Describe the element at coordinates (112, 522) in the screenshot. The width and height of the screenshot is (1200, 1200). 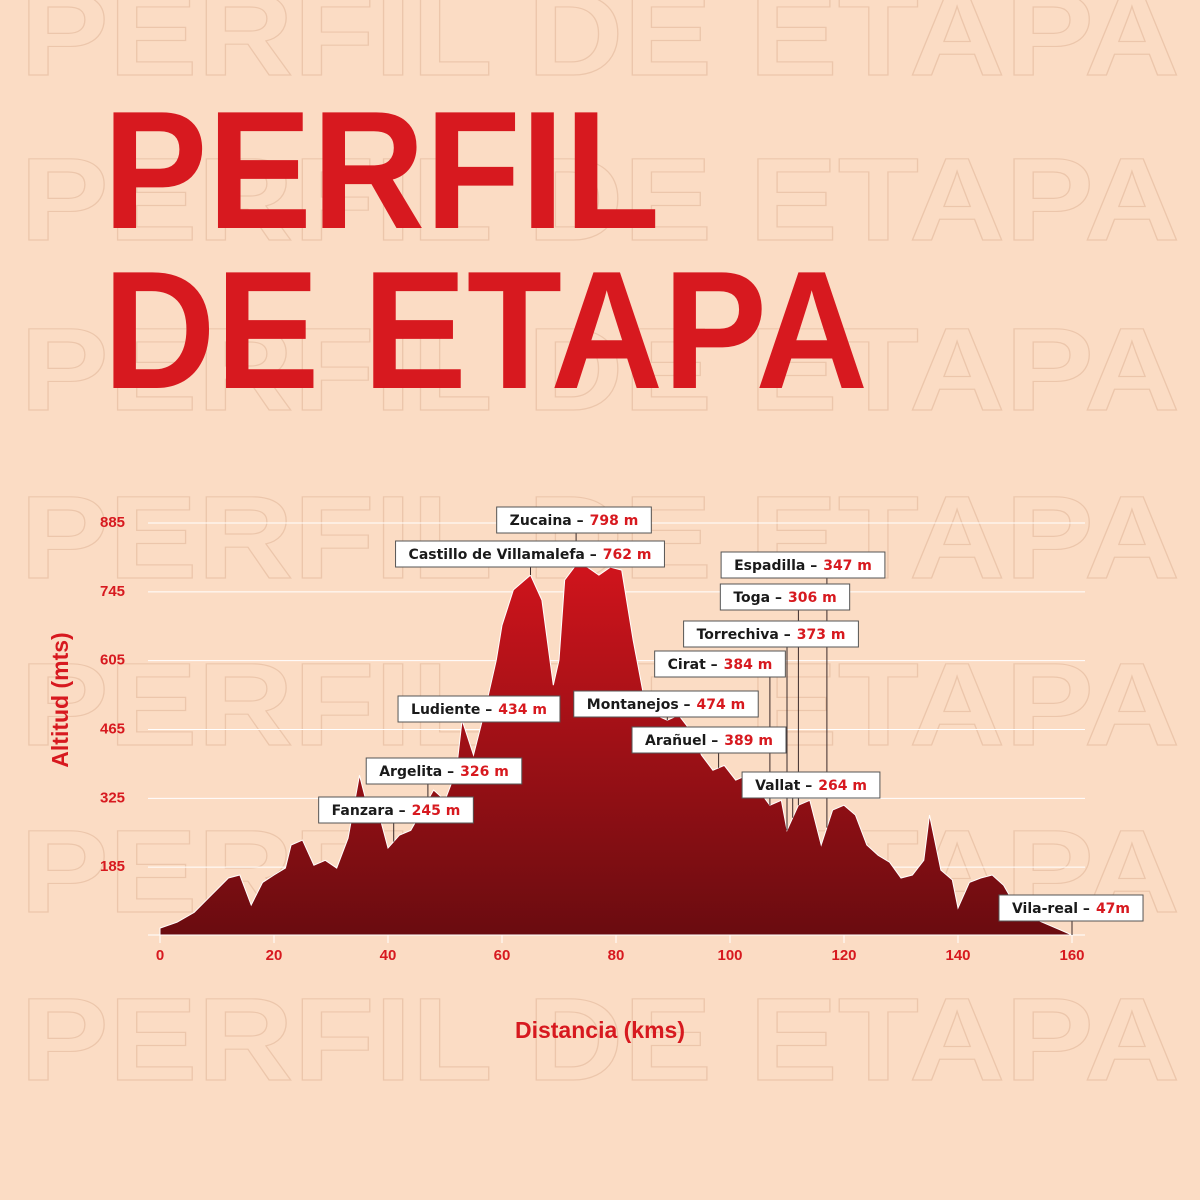
I see `y-tick-label: 885` at that location.